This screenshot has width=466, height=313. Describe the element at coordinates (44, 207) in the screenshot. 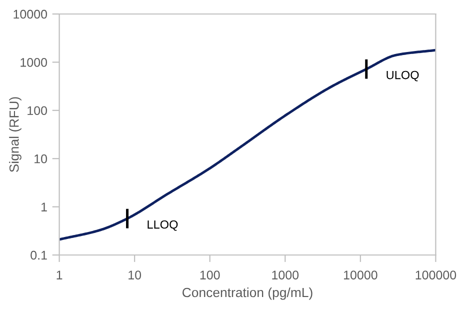

I see `y-tick-label: 1` at that location.